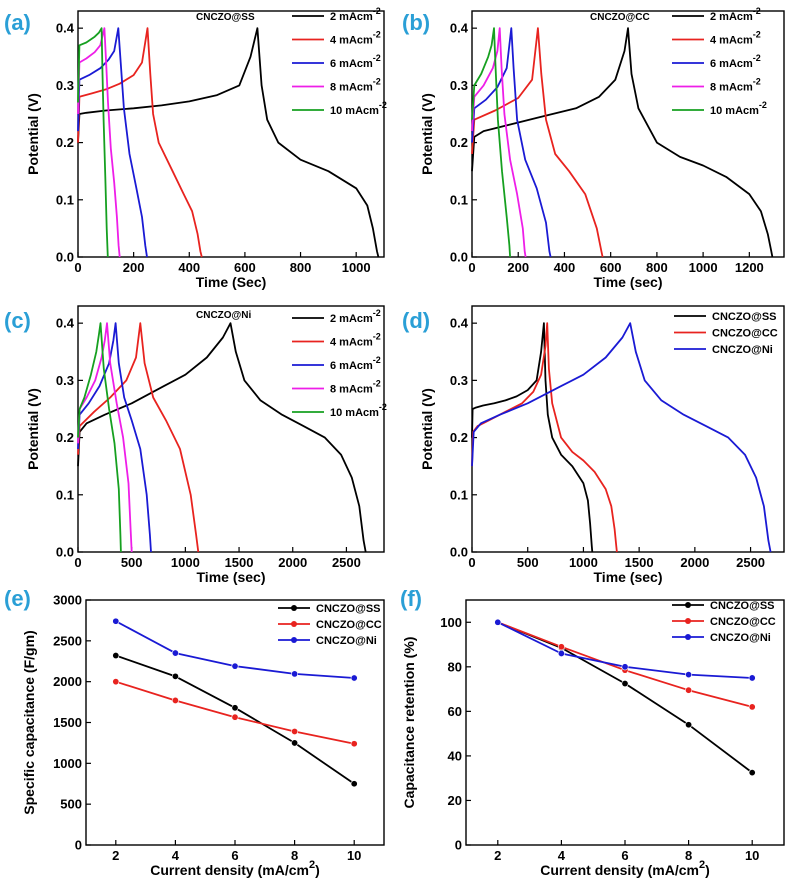 The image size is (796, 892). I want to click on x-tick-label: 4, so click(562, 855).